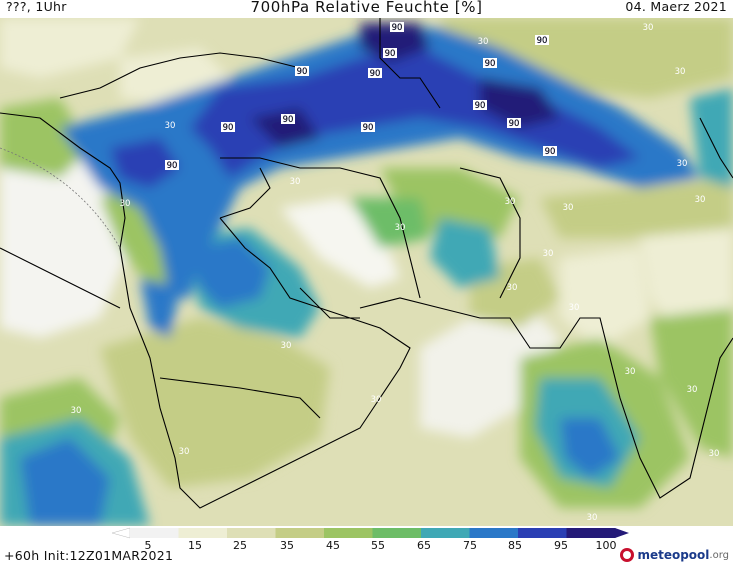  I want to click on map-title: 700hPa Relative Feuchte [%], so click(366, 8).